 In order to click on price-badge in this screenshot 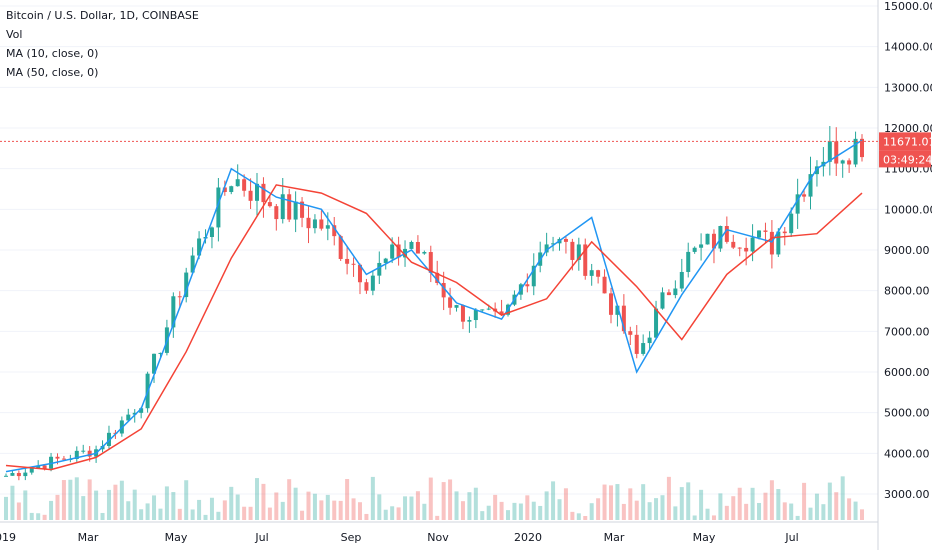, I will do `click(905, 141)`.